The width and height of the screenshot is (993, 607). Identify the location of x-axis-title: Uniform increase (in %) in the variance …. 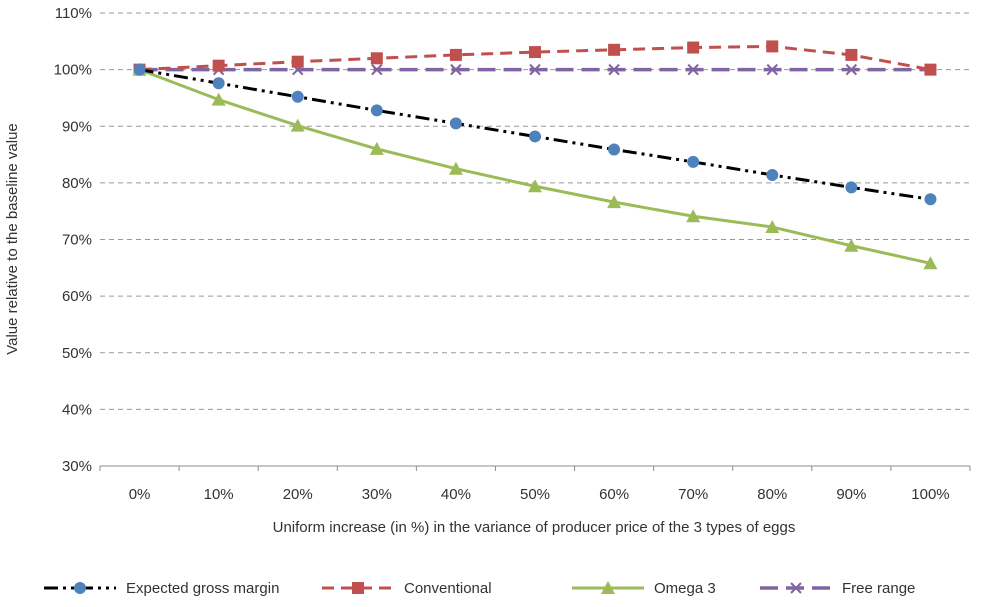
(534, 527).